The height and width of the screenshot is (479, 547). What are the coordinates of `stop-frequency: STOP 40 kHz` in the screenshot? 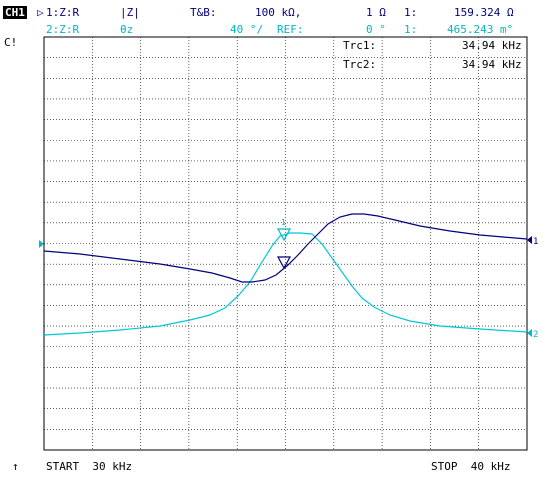 It's located at (471, 466).